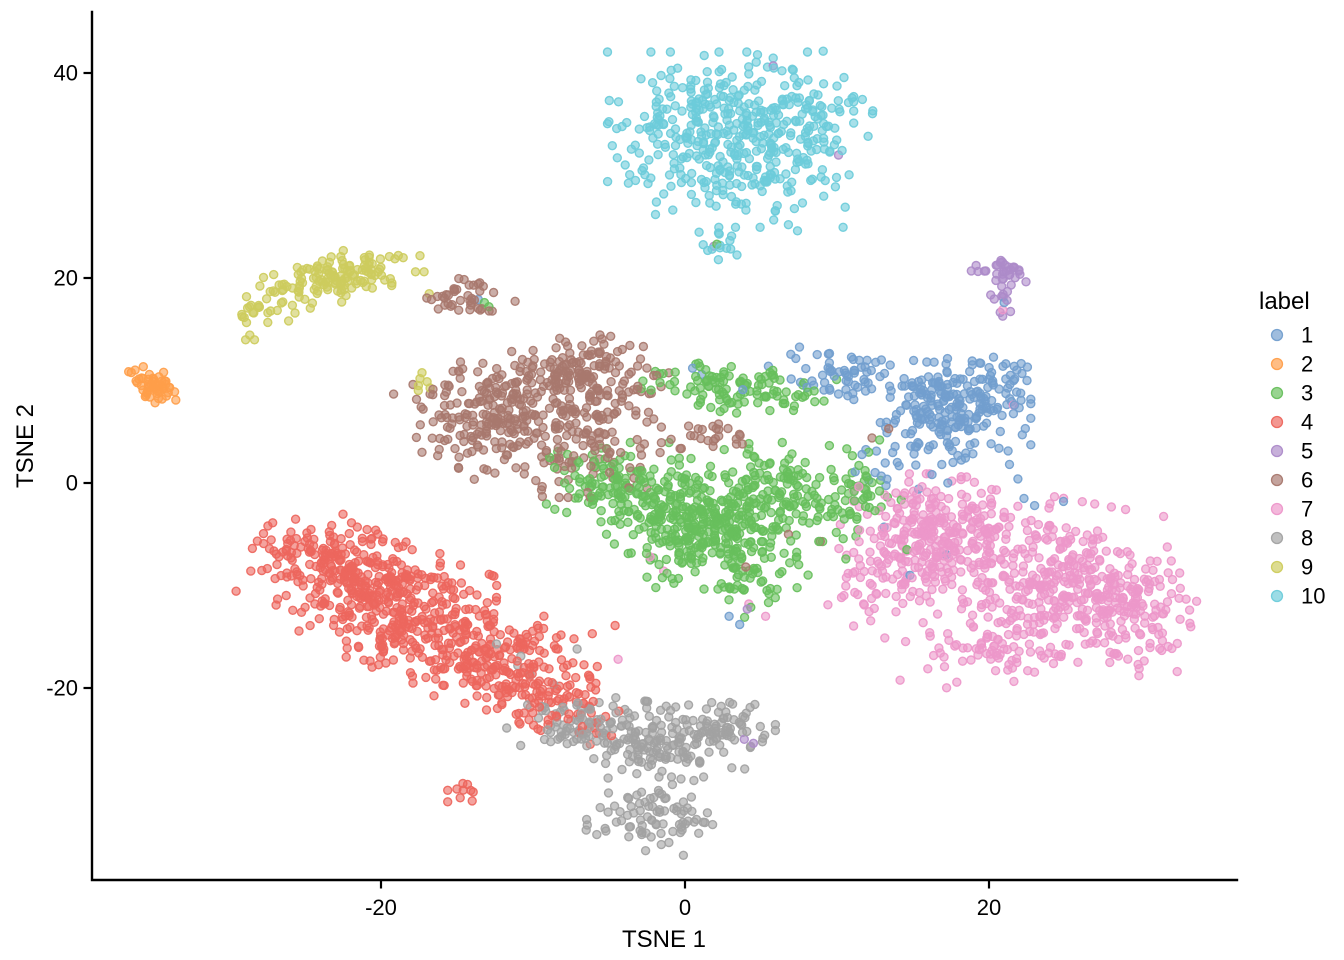 The height and width of the screenshot is (960, 1344). Describe the element at coordinates (66, 278) in the screenshot. I see `y-tick-label: 20` at that location.